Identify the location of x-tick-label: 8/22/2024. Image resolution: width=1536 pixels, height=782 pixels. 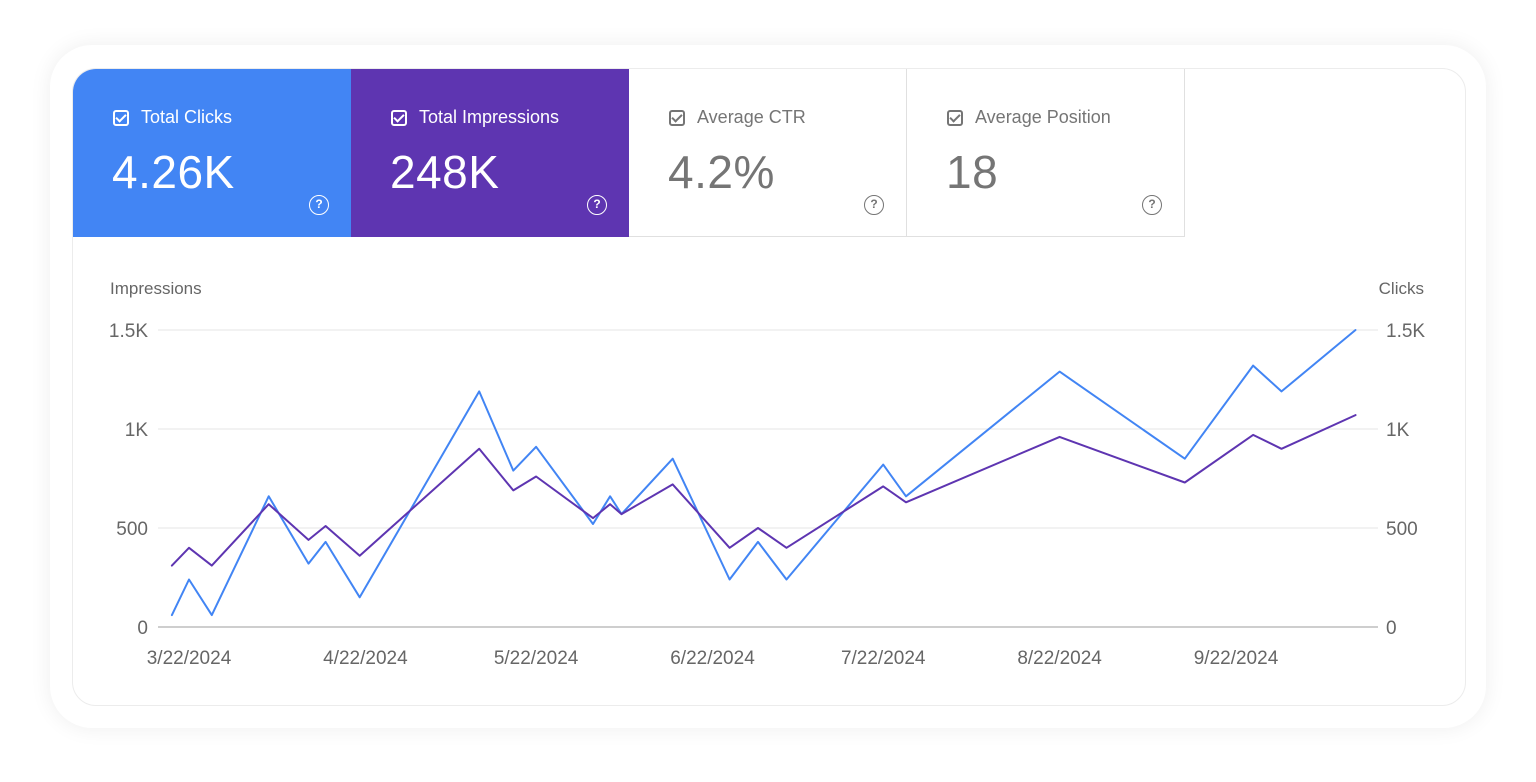
(1059, 658).